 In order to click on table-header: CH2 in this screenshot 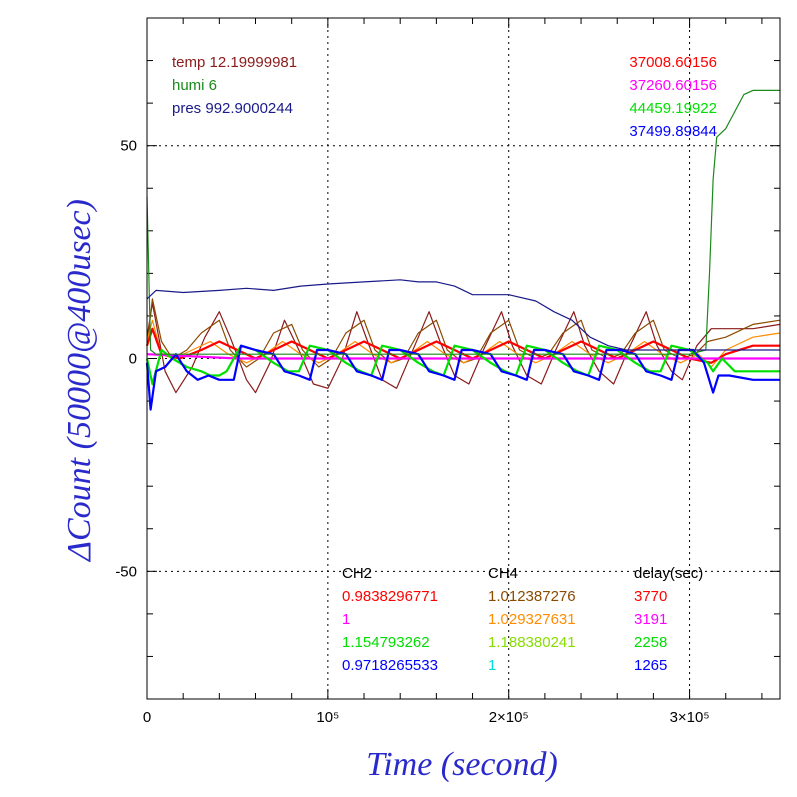, I will do `click(357, 573)`.